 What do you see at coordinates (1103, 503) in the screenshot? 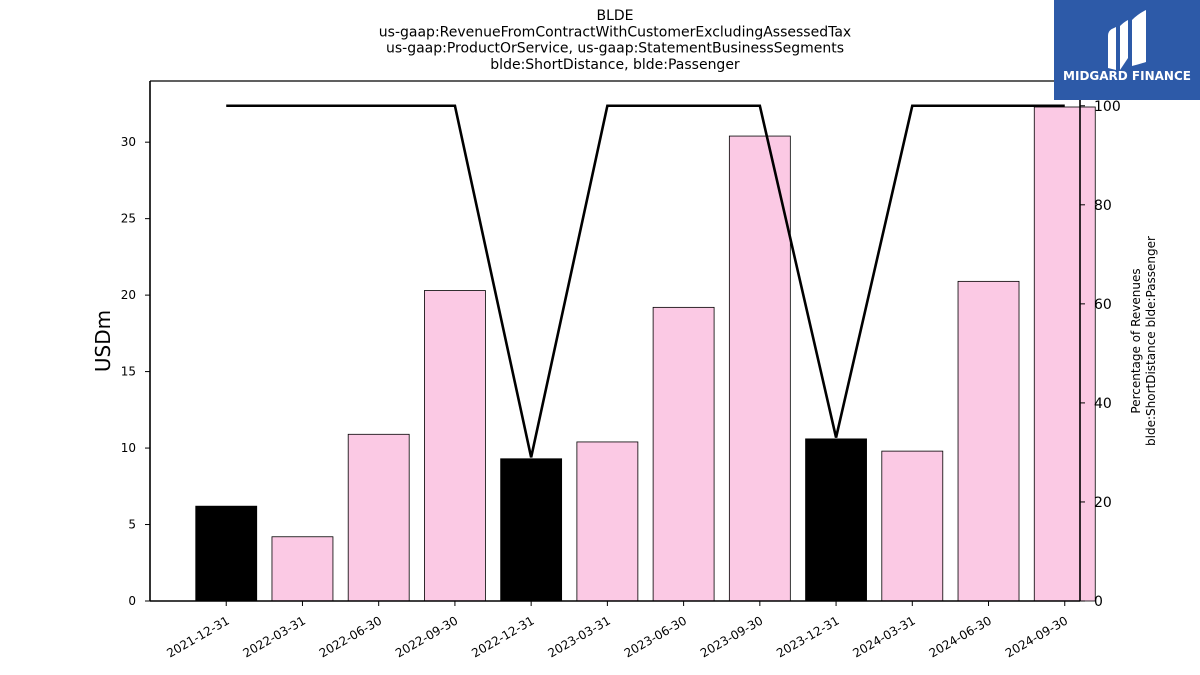
I see `y-tick-label-right: 20` at bounding box center [1103, 503].